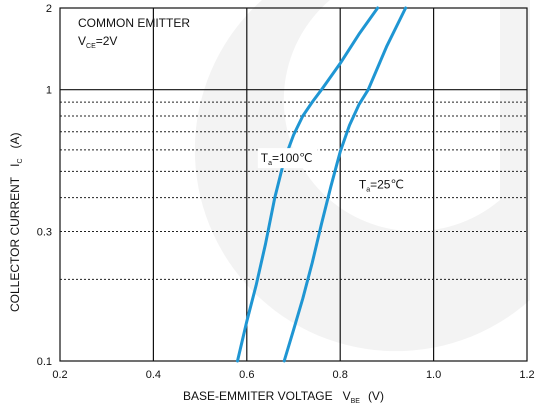  Describe the element at coordinates (433, 375) in the screenshot. I see `x-tick-label: 1.0` at that location.